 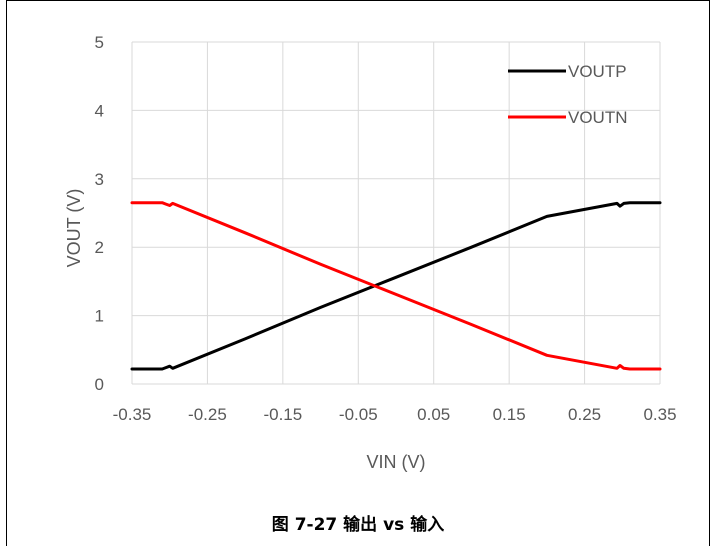 What do you see at coordinates (74, 228) in the screenshot?
I see `y-axis-title: VOUT (V)` at bounding box center [74, 228].